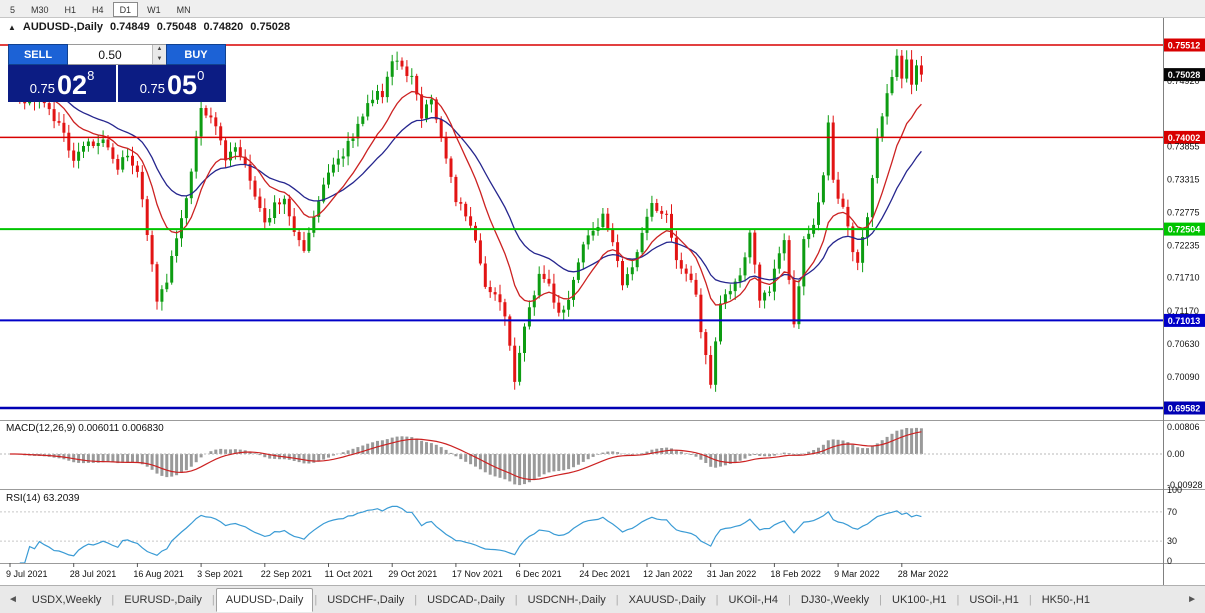 The height and width of the screenshot is (613, 1205). Describe the element at coordinates (1192, 599) in the screenshot. I see `tab-scroll-right-icon: ►` at that location.